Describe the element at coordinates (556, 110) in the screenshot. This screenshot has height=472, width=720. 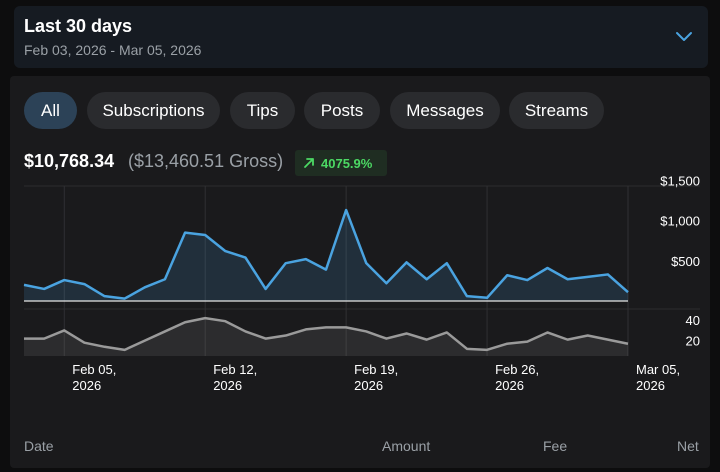
I see `filter-streams: Streams` at that location.